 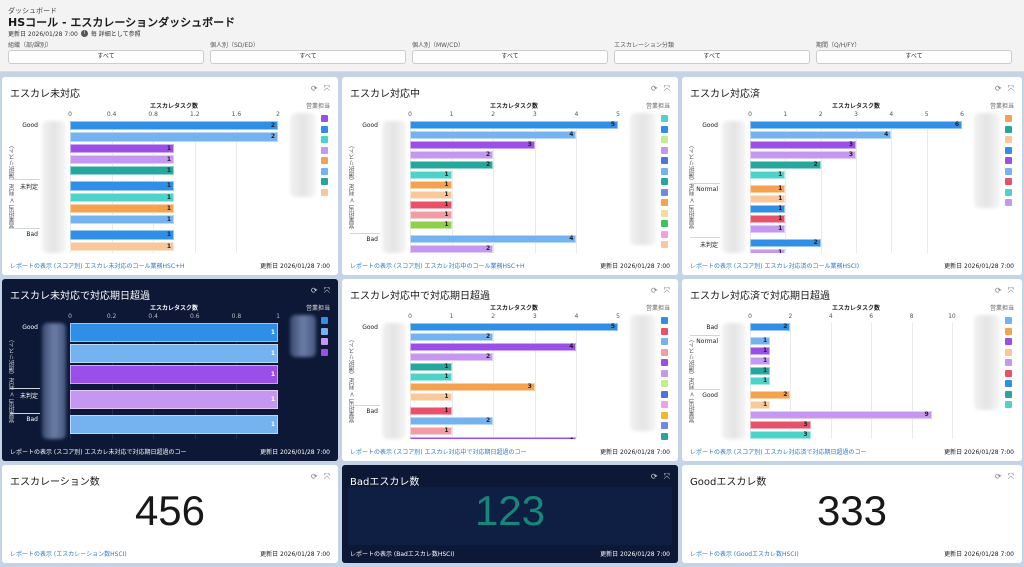 I want to click on view-report-link: レポートの表示 (スコア別) エスカレ対応済で対応期日超過のコー, so click(x=778, y=452).